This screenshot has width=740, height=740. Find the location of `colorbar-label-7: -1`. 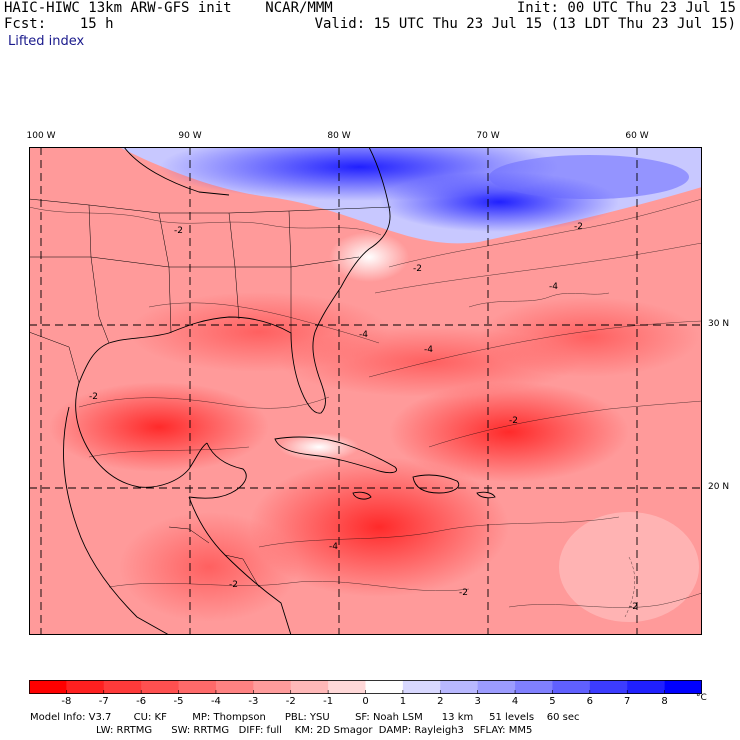

colorbar-label-7: -1 is located at coordinates (328, 701).